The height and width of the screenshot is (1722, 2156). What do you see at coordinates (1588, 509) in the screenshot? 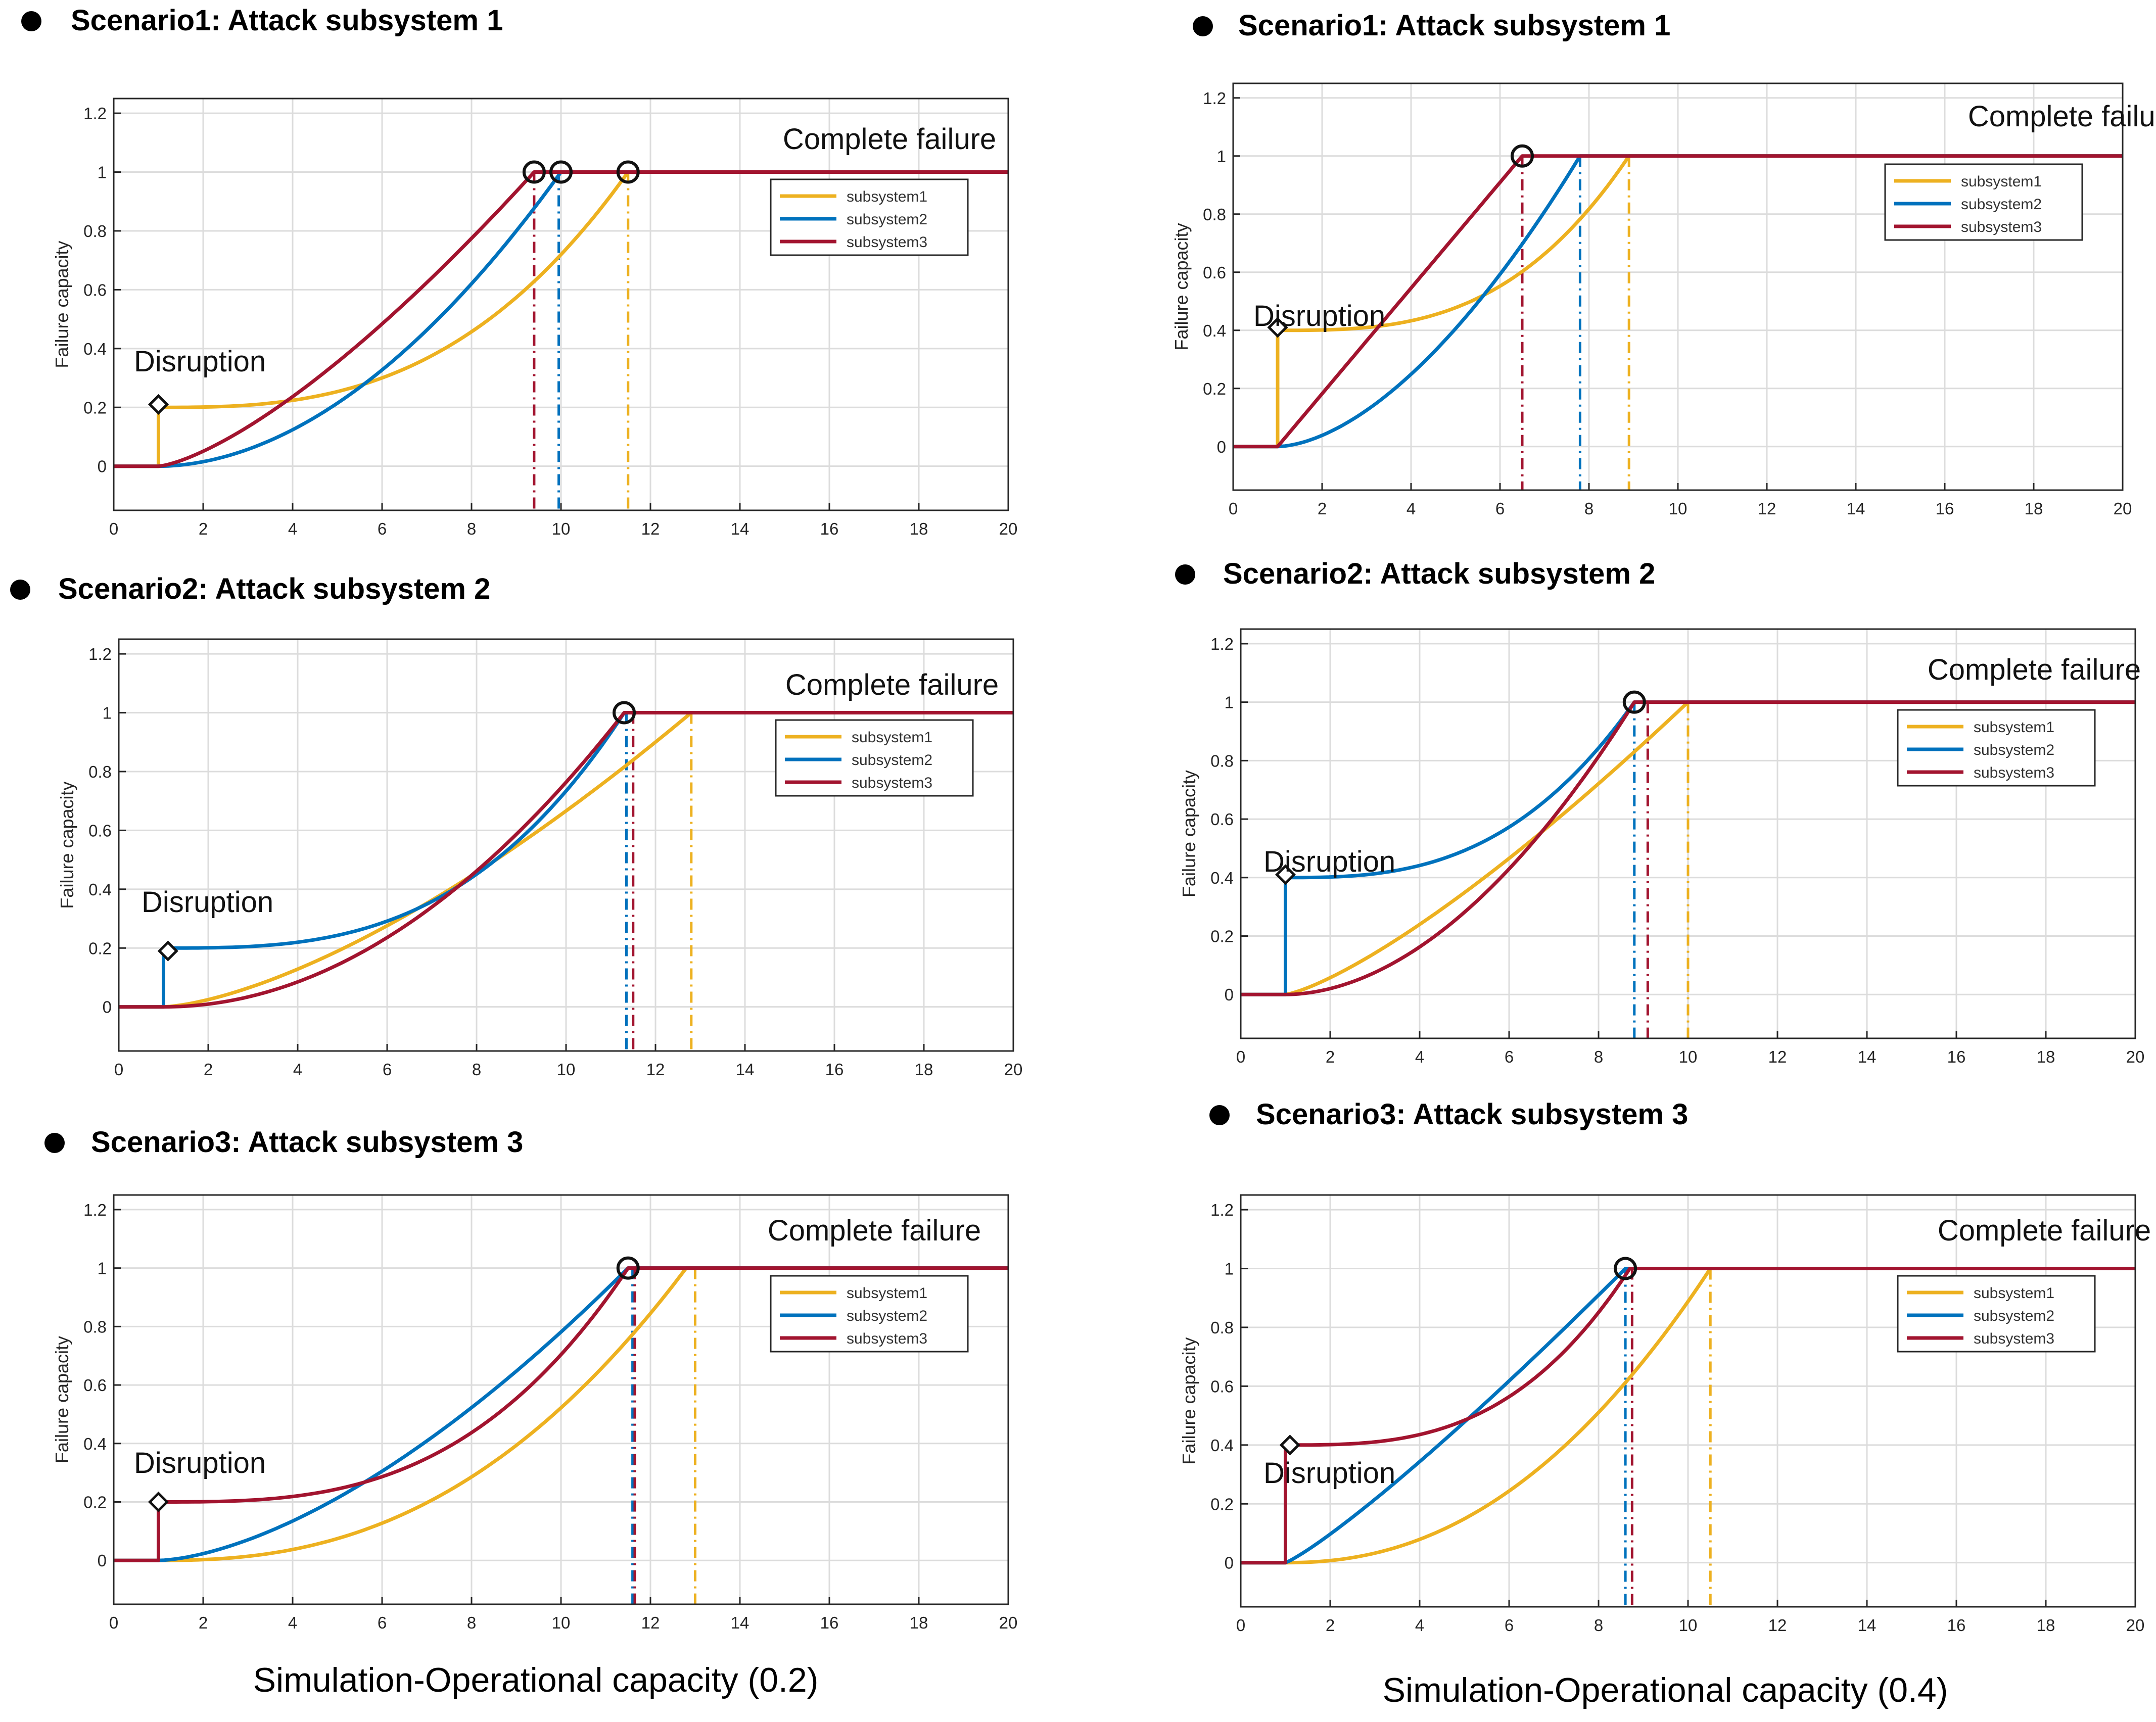
I see `x-tick-label: 8` at bounding box center [1588, 509].